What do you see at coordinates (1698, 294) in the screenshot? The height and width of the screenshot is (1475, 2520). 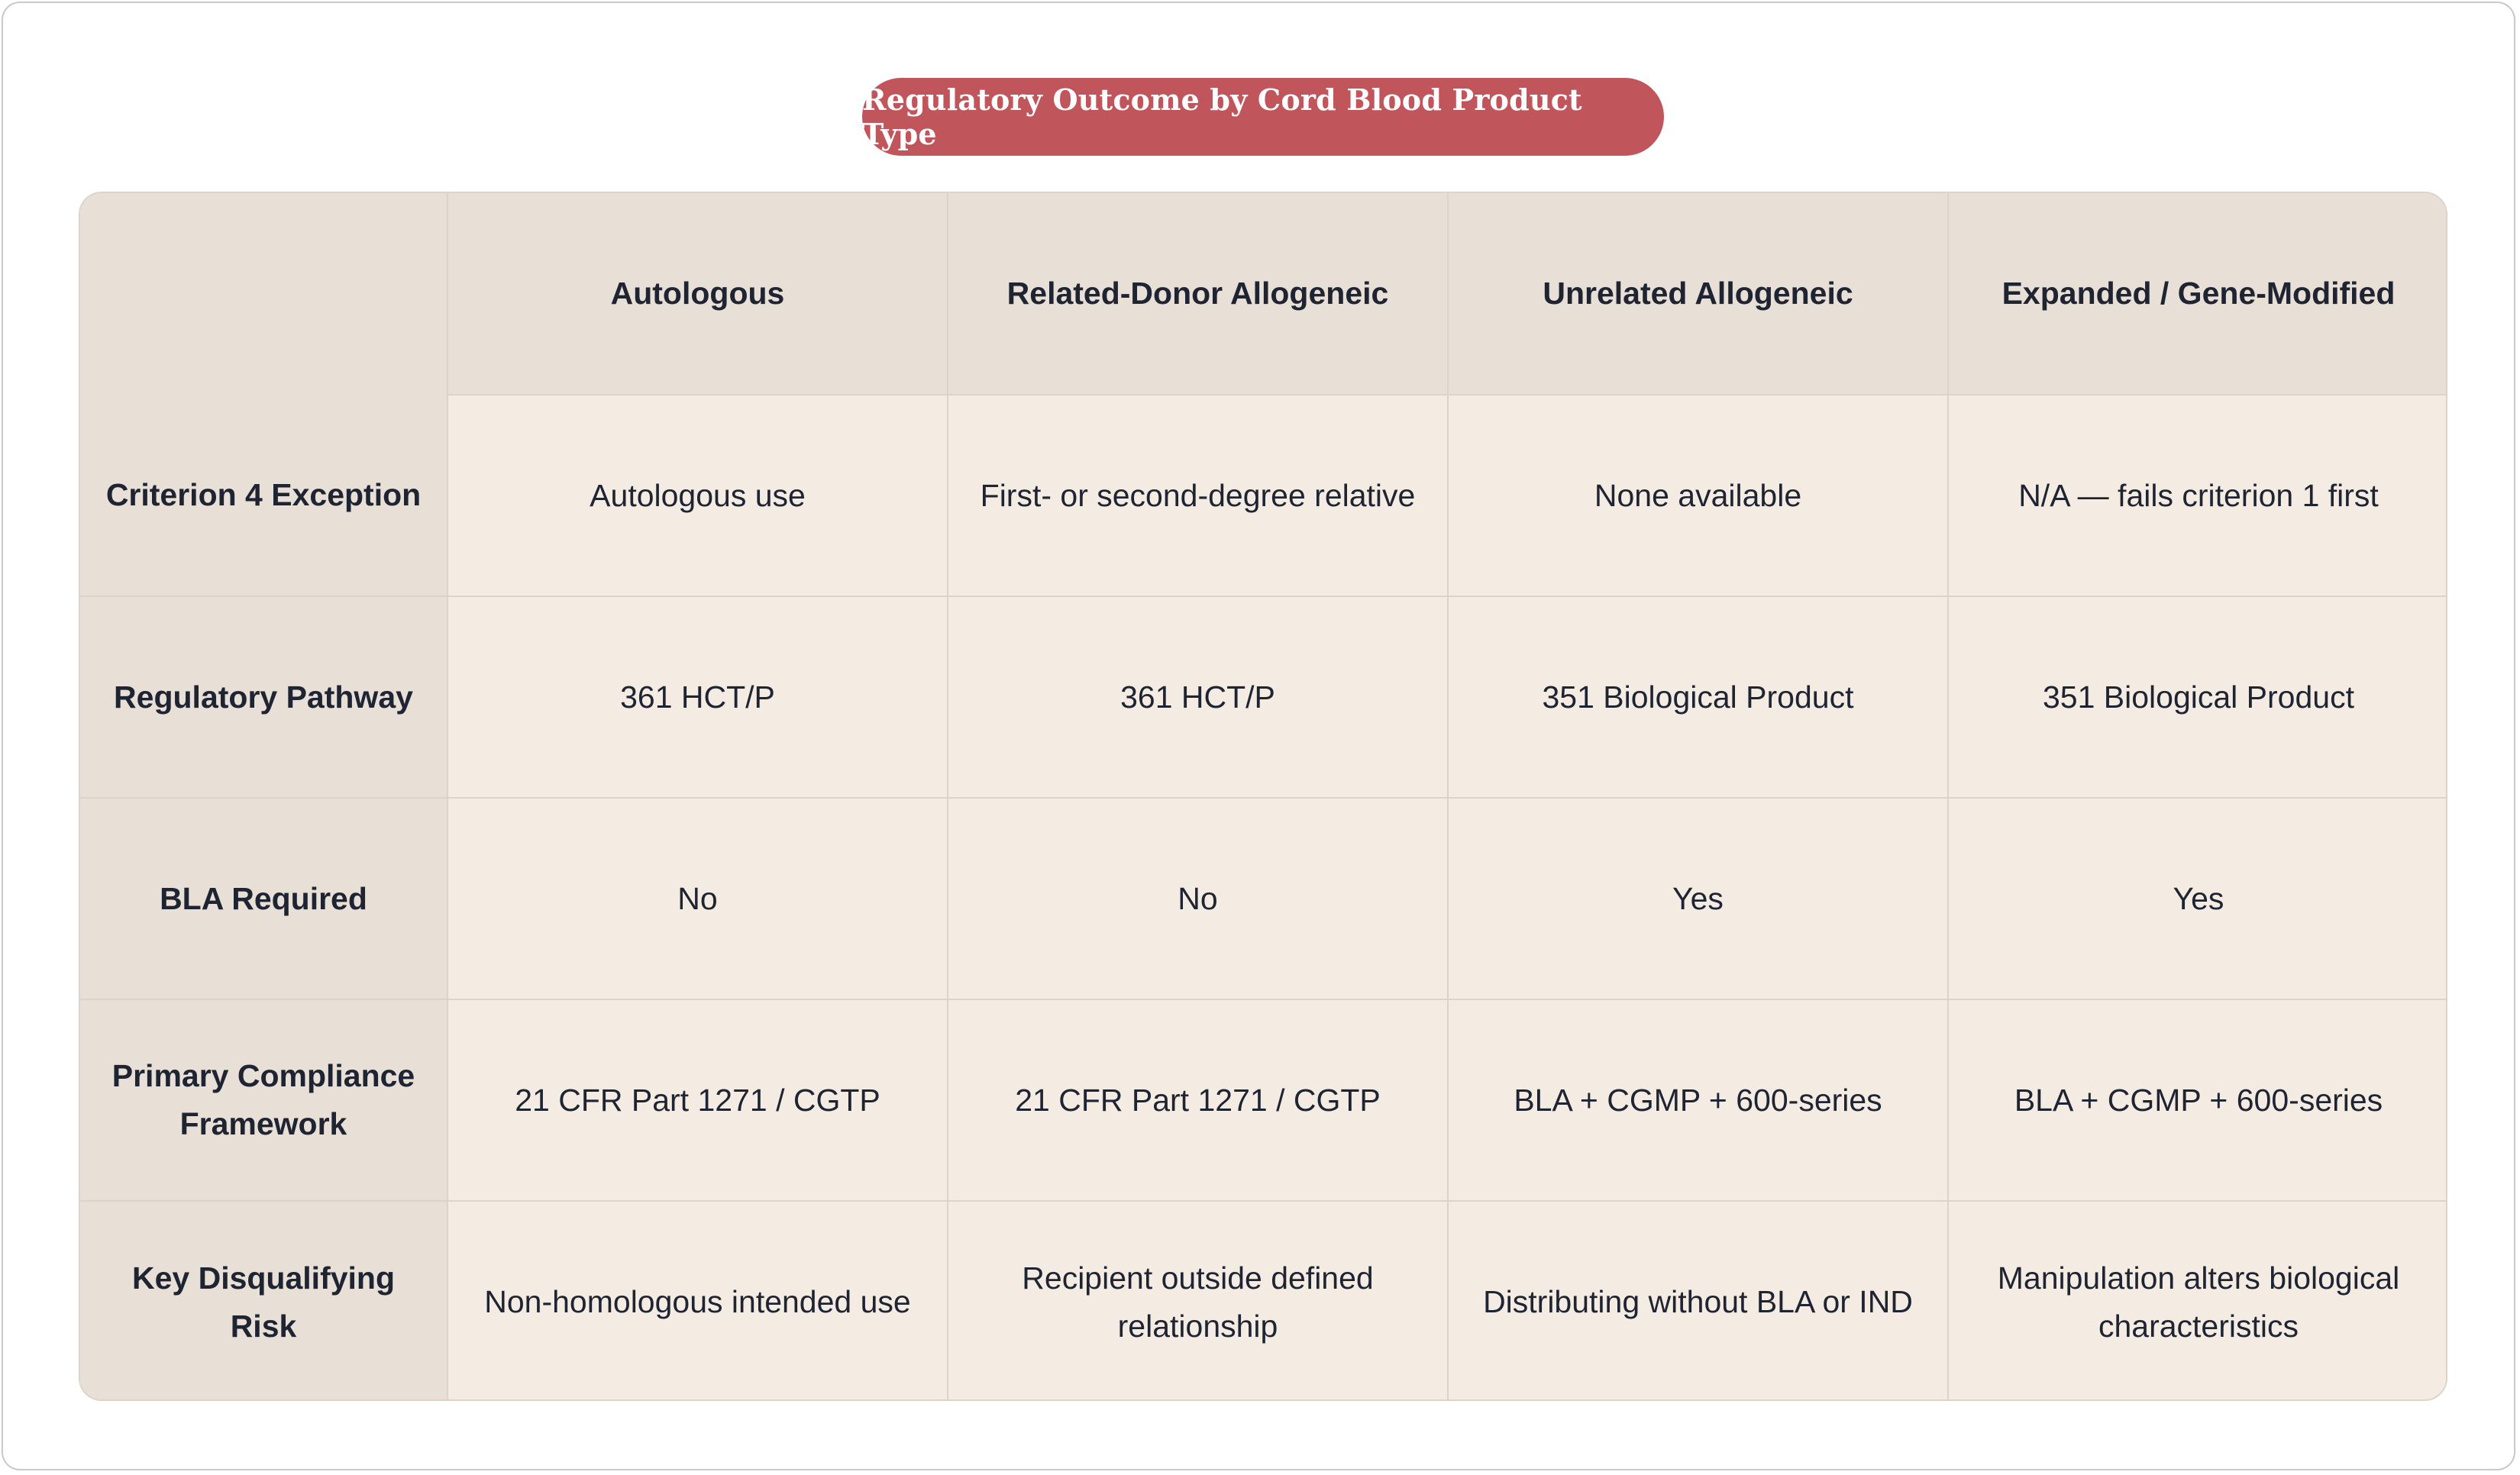 I see `column-header: Unrelated Allogeneic` at bounding box center [1698, 294].